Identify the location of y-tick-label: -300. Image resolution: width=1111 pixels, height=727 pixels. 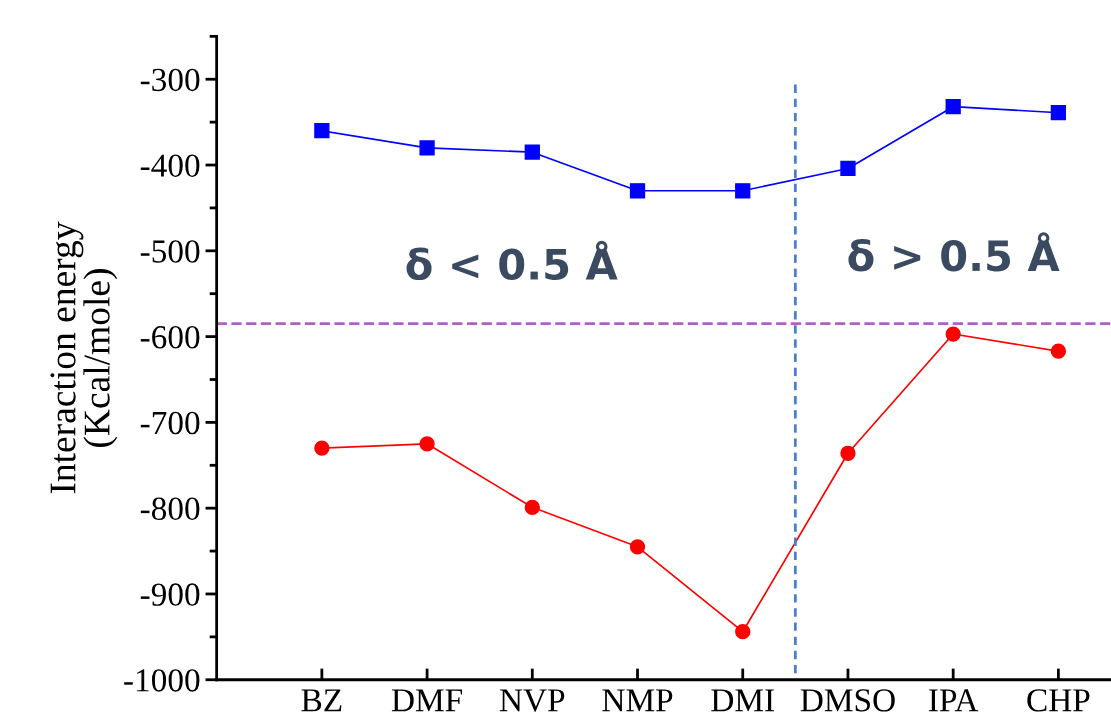
(170, 80).